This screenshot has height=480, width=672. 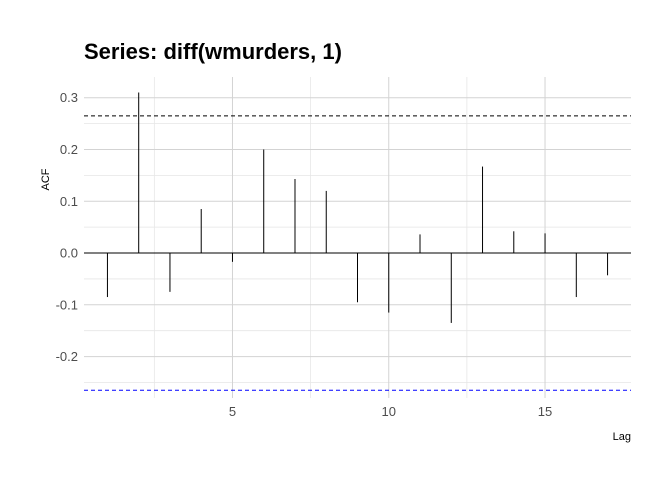 What do you see at coordinates (69, 253) in the screenshot?
I see `y-tick-label: 0.0` at bounding box center [69, 253].